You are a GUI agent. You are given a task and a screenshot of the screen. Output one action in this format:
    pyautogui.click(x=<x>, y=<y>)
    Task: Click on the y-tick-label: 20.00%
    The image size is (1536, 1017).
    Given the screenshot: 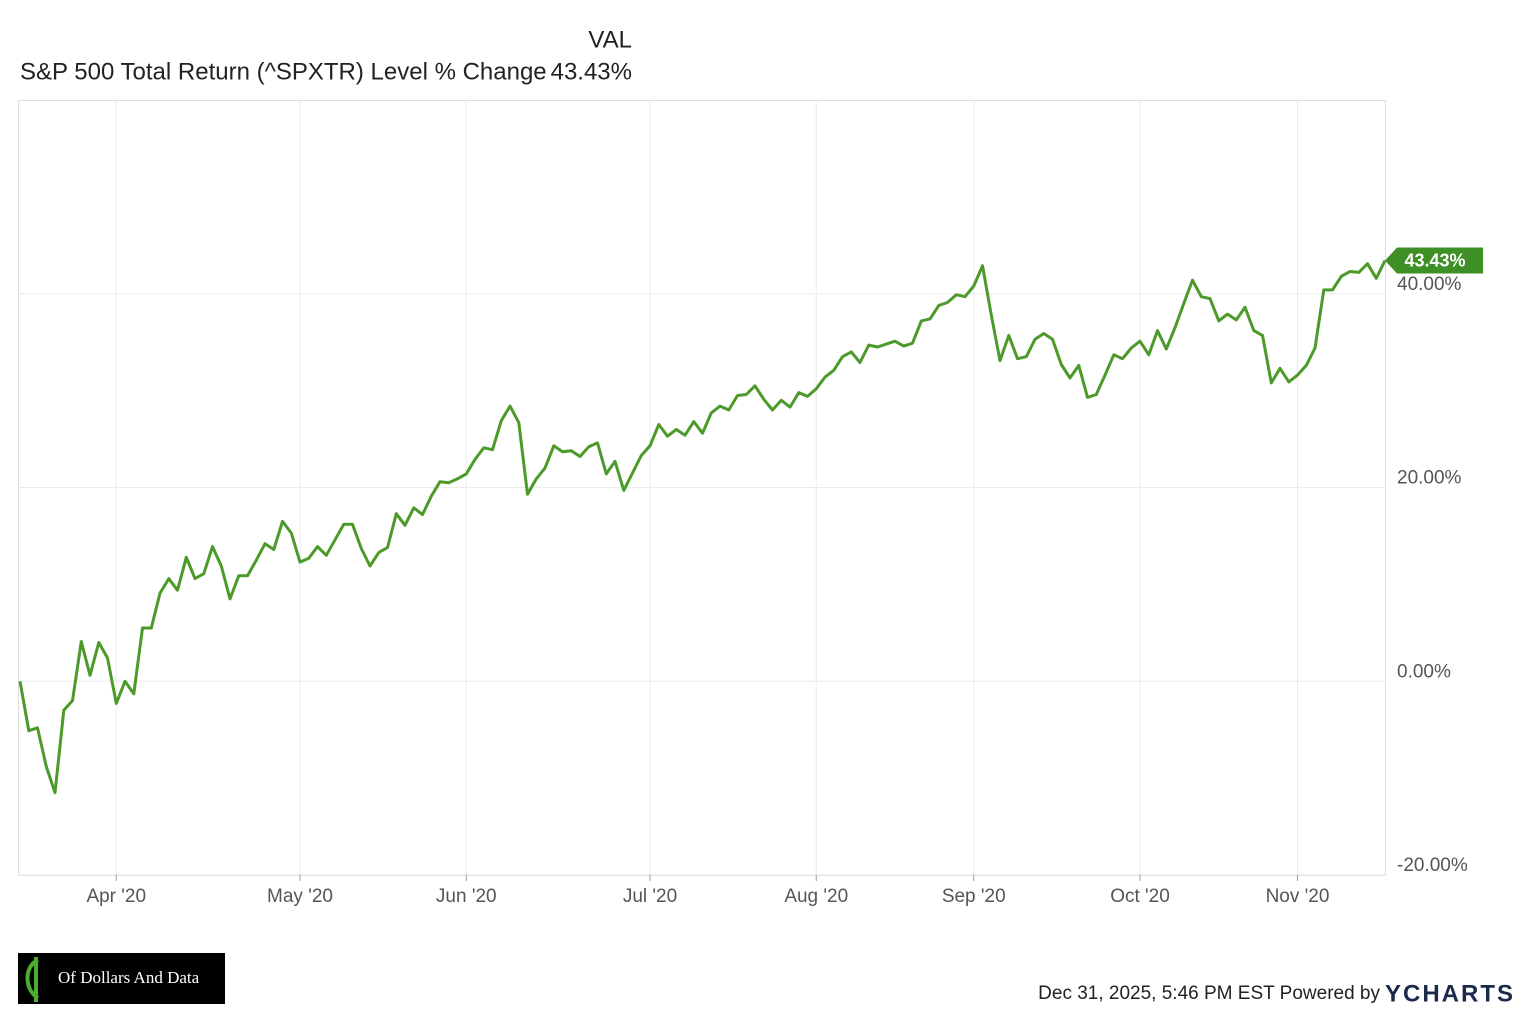 What is the action you would take?
    pyautogui.click(x=1429, y=478)
    